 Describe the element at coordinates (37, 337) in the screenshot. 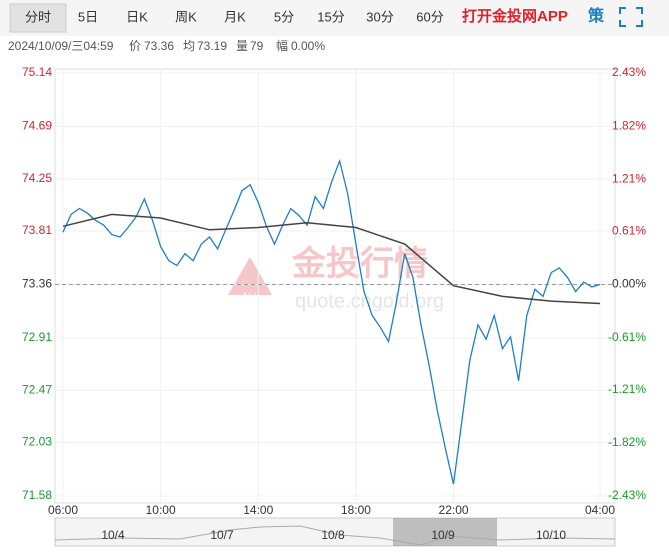

I see `y-tick-label: 72.91` at that location.